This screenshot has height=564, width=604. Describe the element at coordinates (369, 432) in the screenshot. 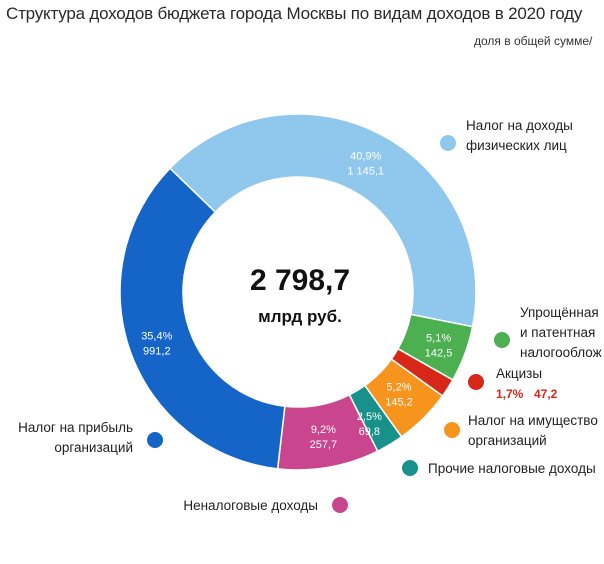

I see `slice-value-label: 69,8` at that location.